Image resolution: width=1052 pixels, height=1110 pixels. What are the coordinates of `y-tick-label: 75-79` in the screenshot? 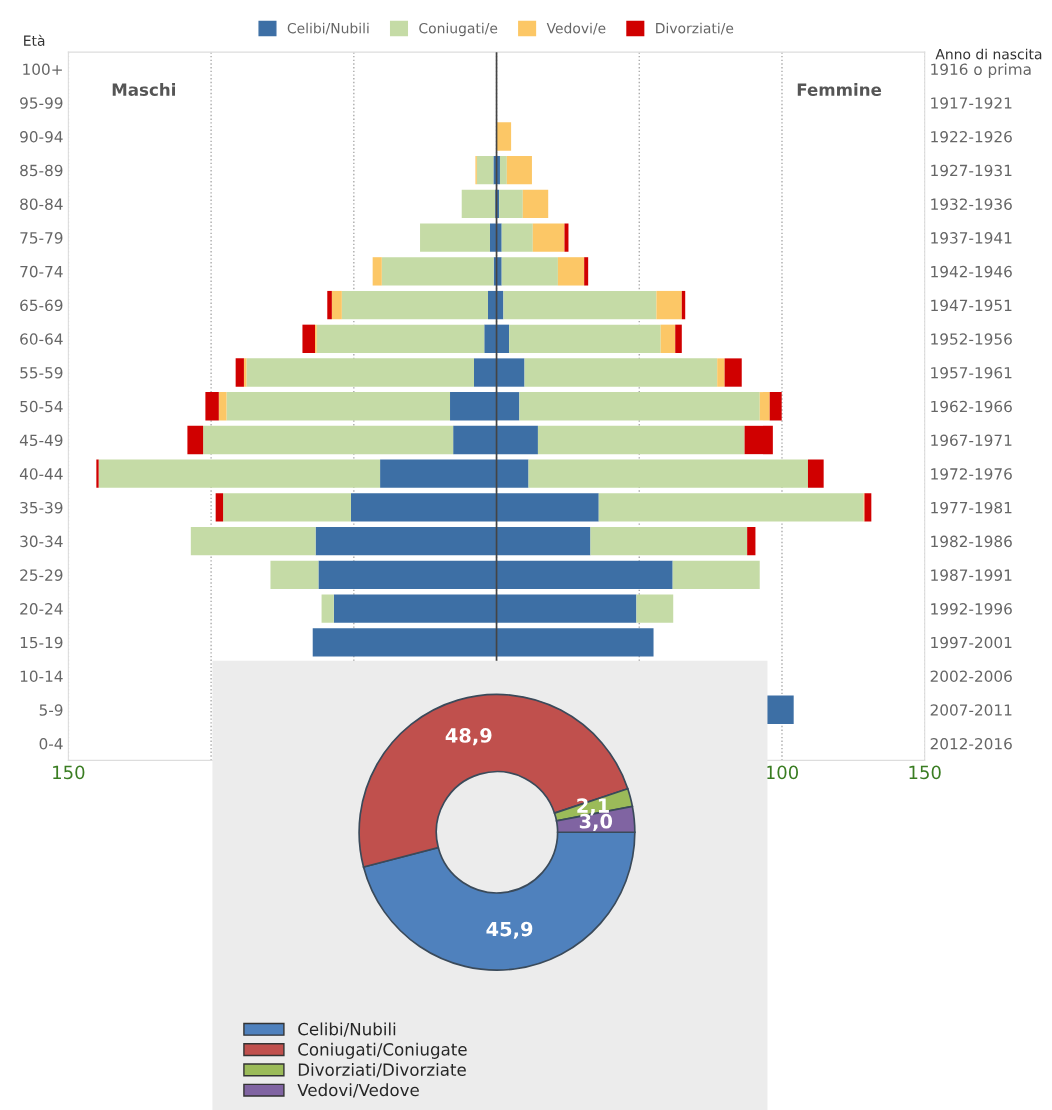 It's located at (41, 238).